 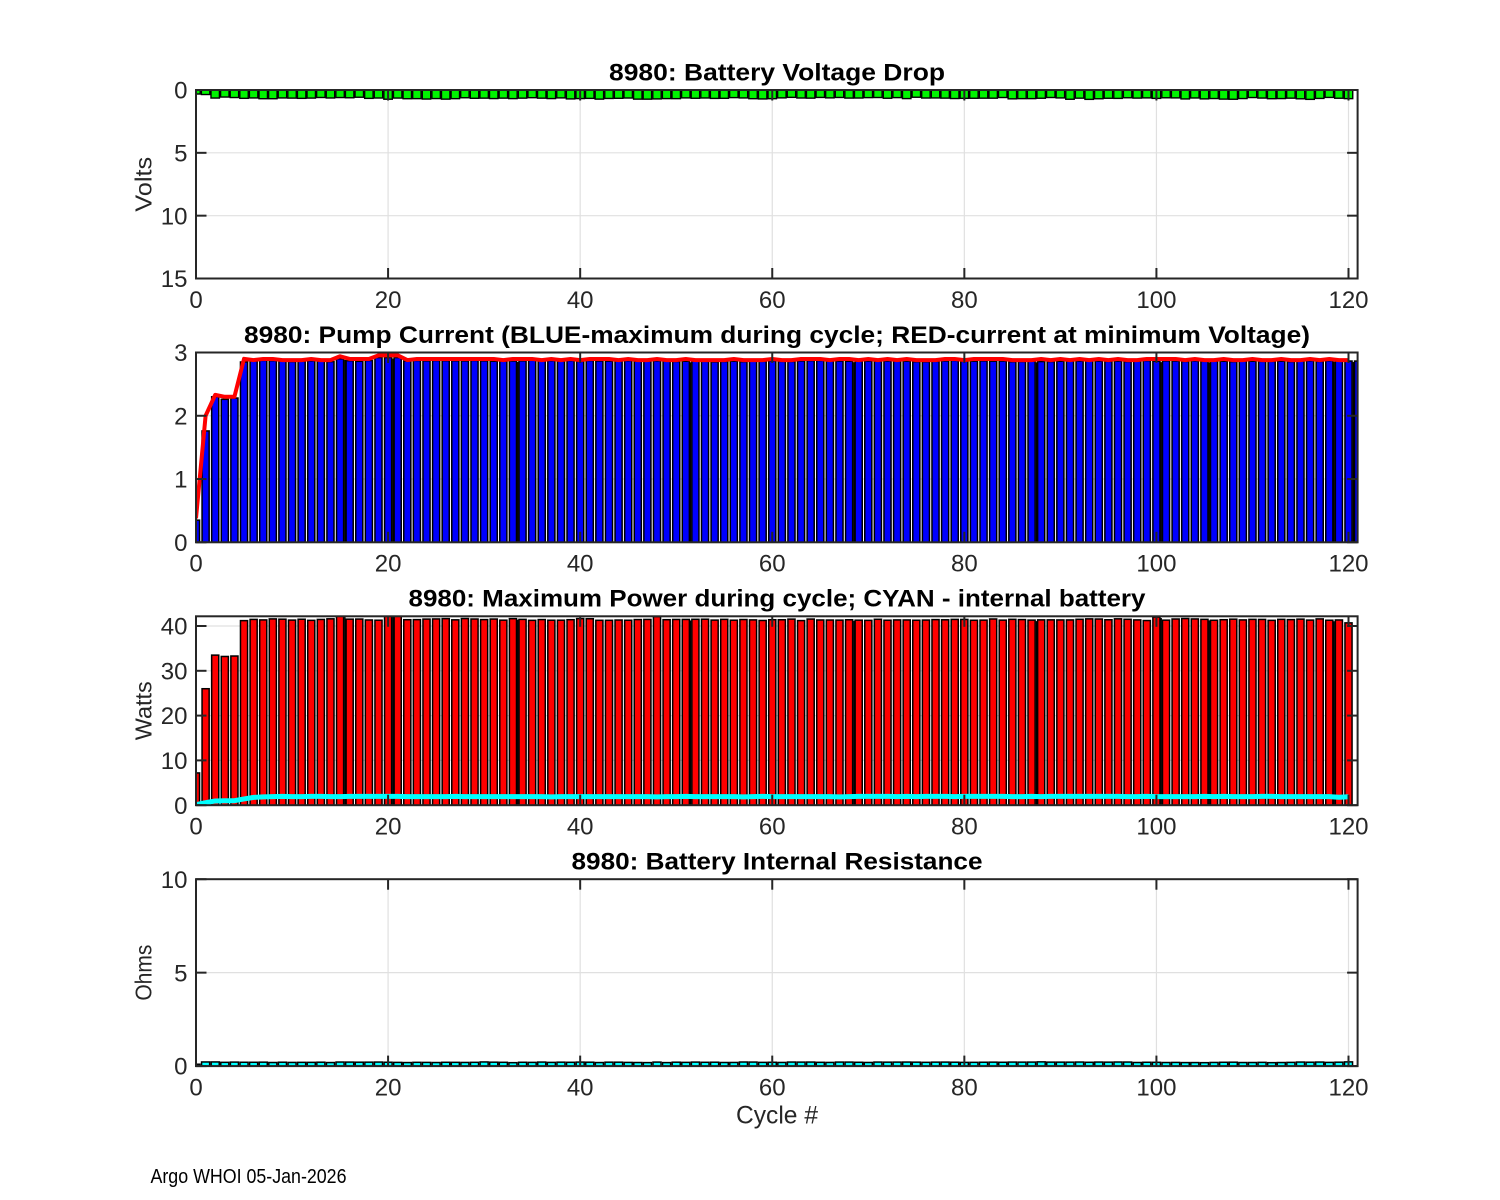 I want to click on svg-text: 2, so click(x=180, y=416).